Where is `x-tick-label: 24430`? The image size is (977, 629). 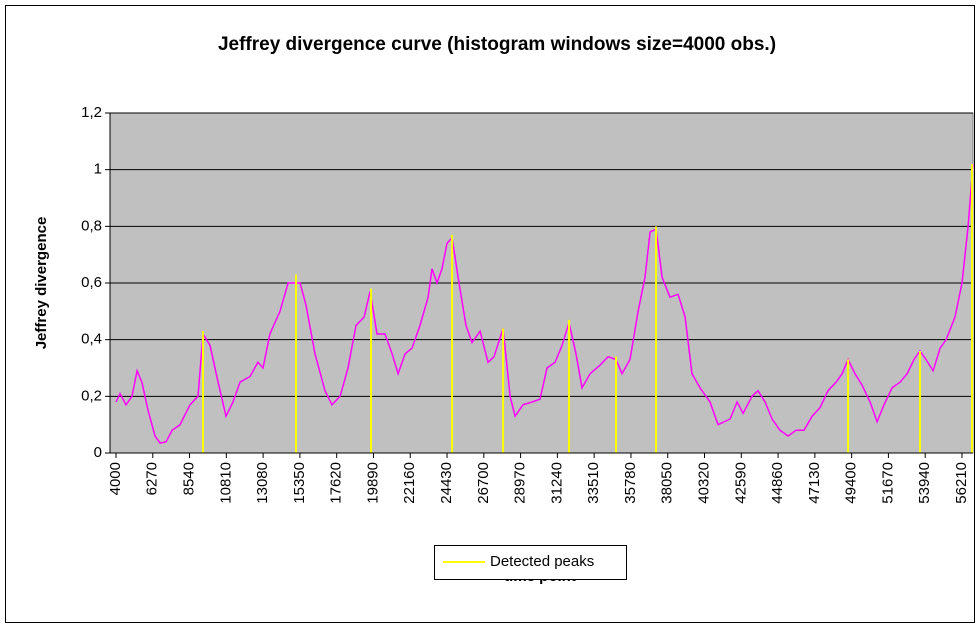
x-tick-label: 24430 is located at coordinates (446, 483).